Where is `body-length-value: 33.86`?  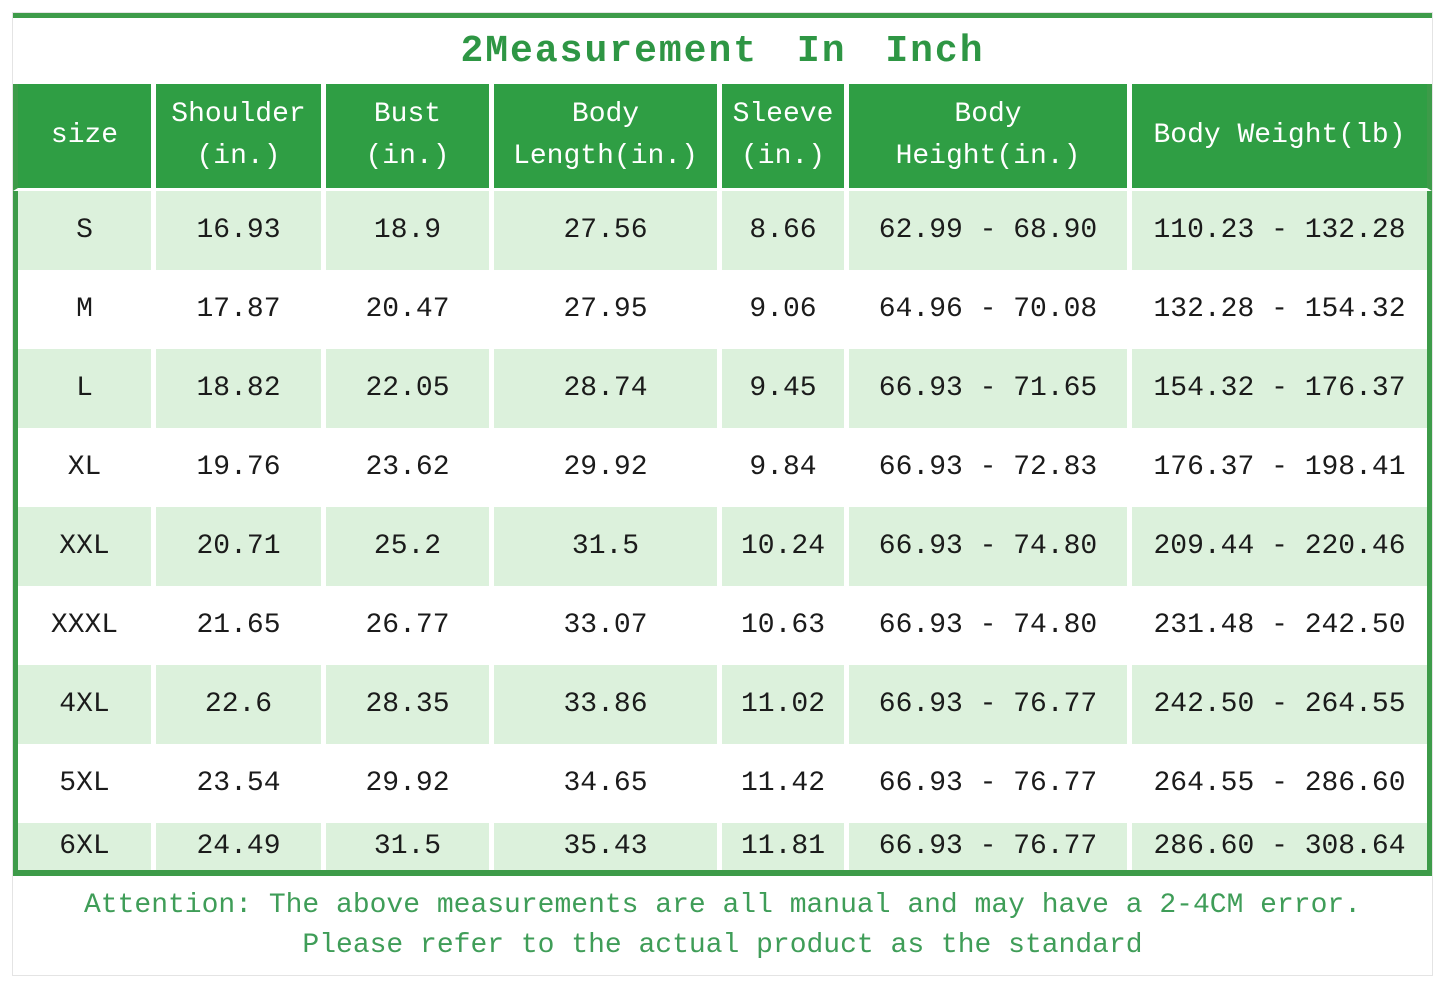
body-length-value: 33.86 is located at coordinates (605, 704).